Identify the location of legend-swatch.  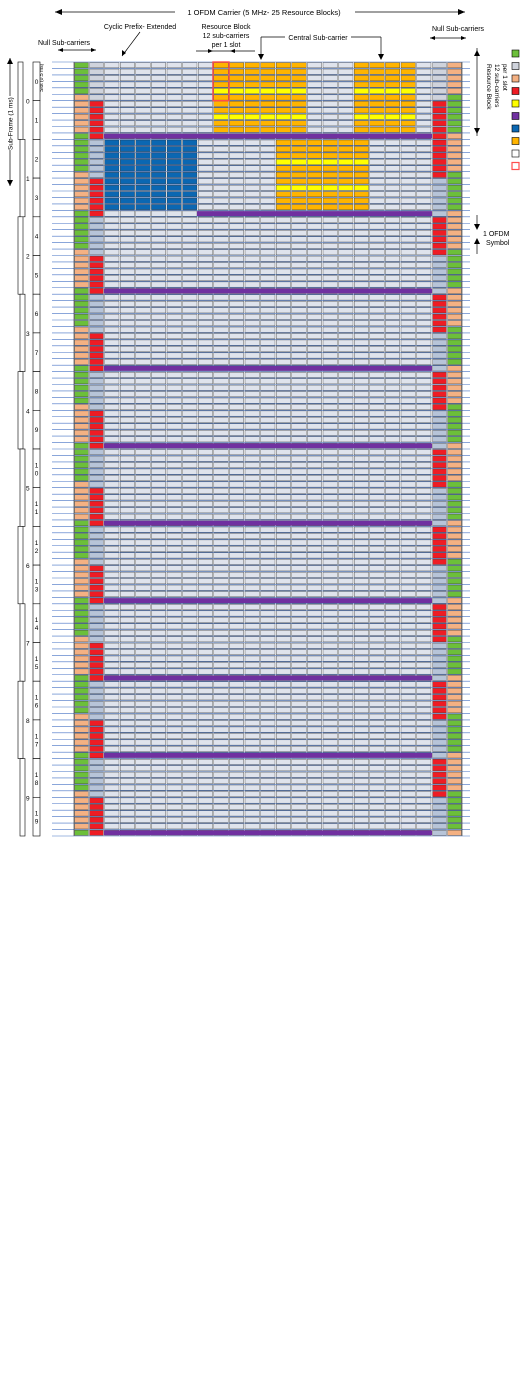
(515, 103).